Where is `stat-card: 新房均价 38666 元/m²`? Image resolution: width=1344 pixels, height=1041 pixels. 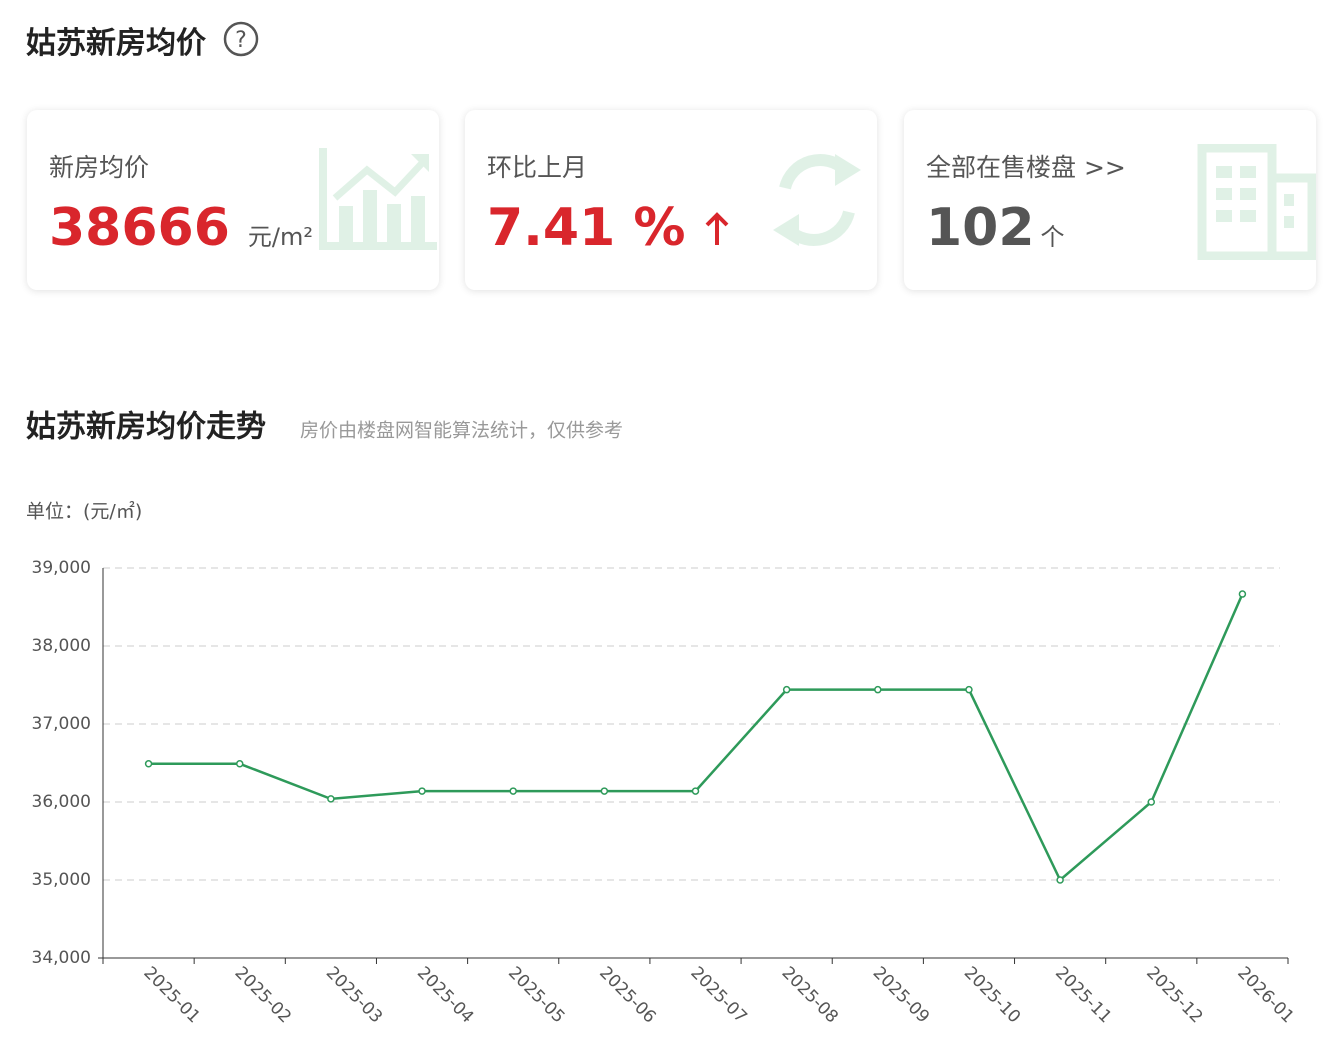
stat-card: 新房均价 38666 元/m² is located at coordinates (233, 200).